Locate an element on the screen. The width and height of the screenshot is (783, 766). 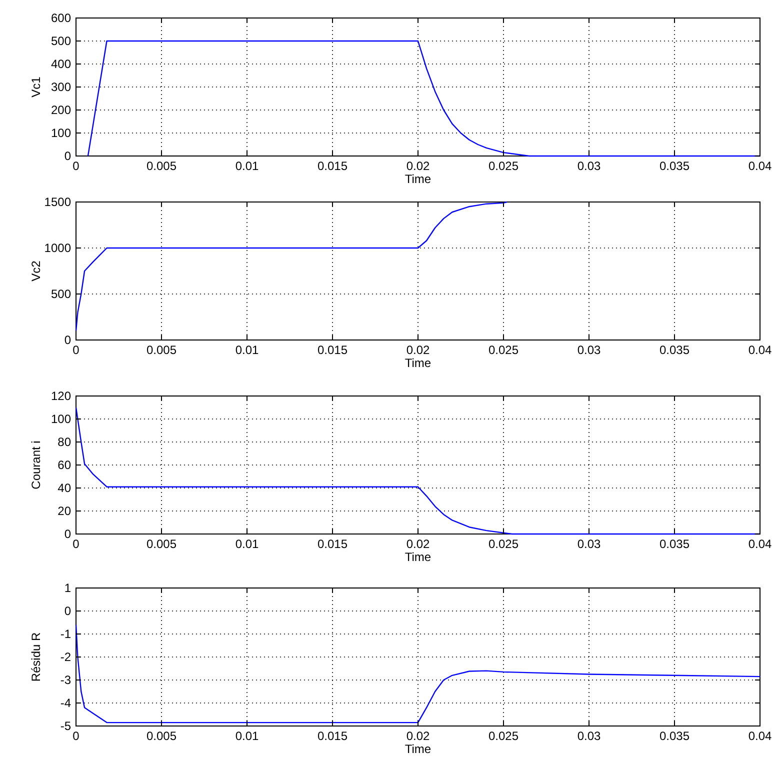
y-tick-label: 80 is located at coordinates (65, 442).